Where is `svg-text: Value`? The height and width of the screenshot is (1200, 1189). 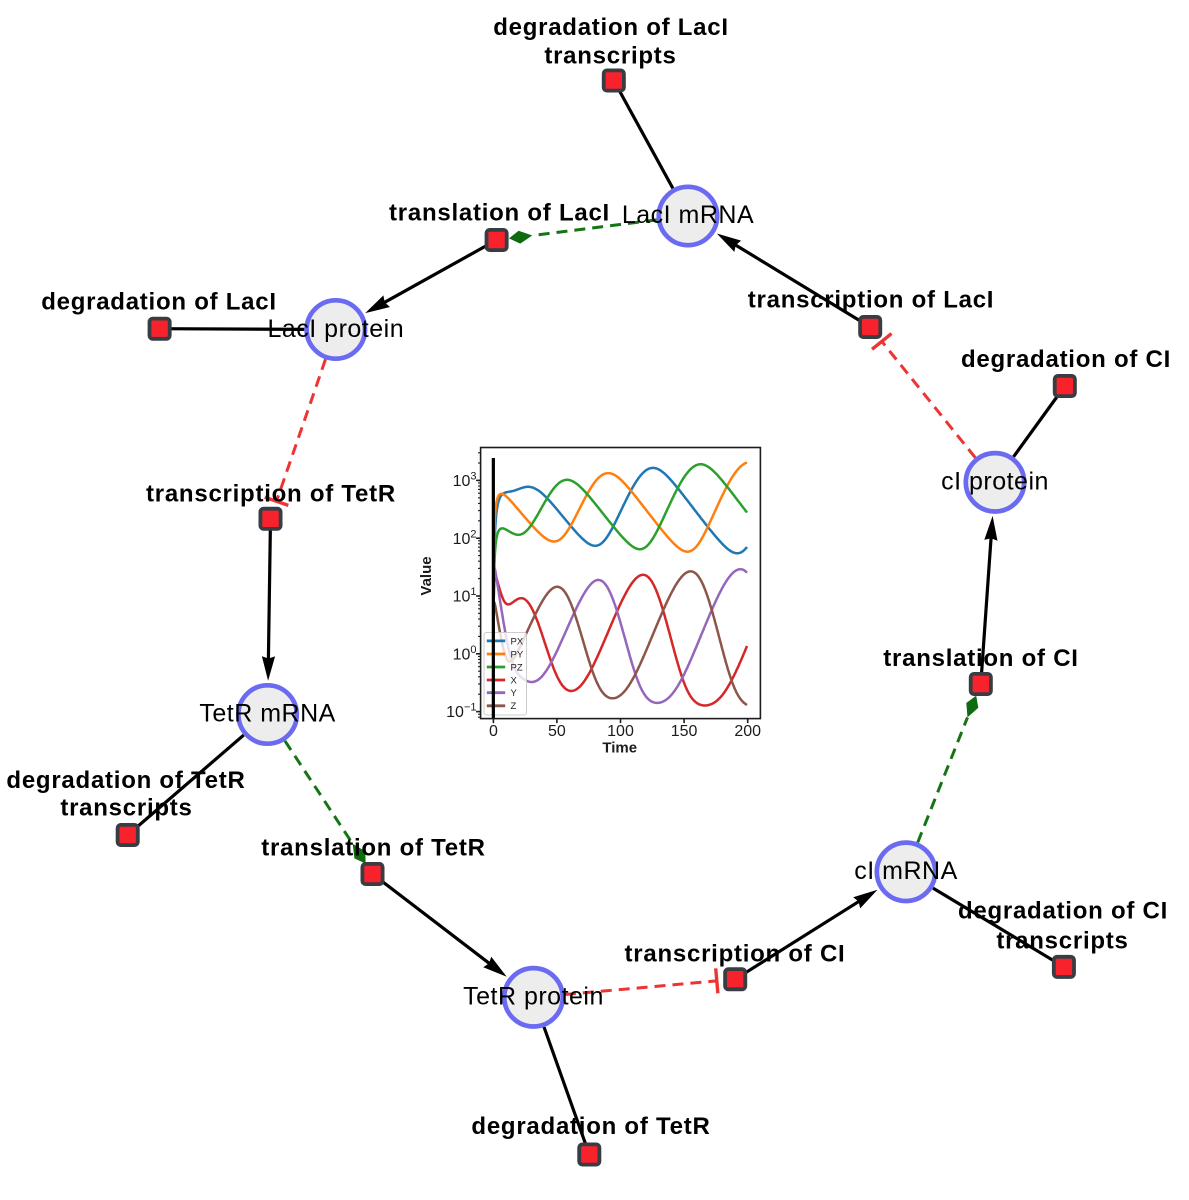
svg-text: Value is located at coordinates (426, 575).